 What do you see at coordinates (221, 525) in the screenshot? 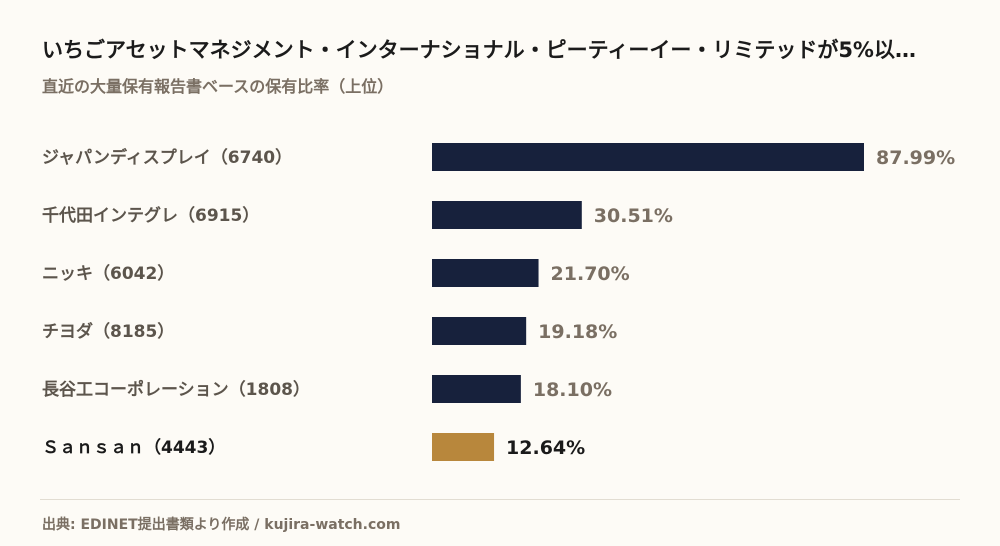
I see `source-note: 出典: EDINET提出書類より作成 / kujira-watch.com` at bounding box center [221, 525].